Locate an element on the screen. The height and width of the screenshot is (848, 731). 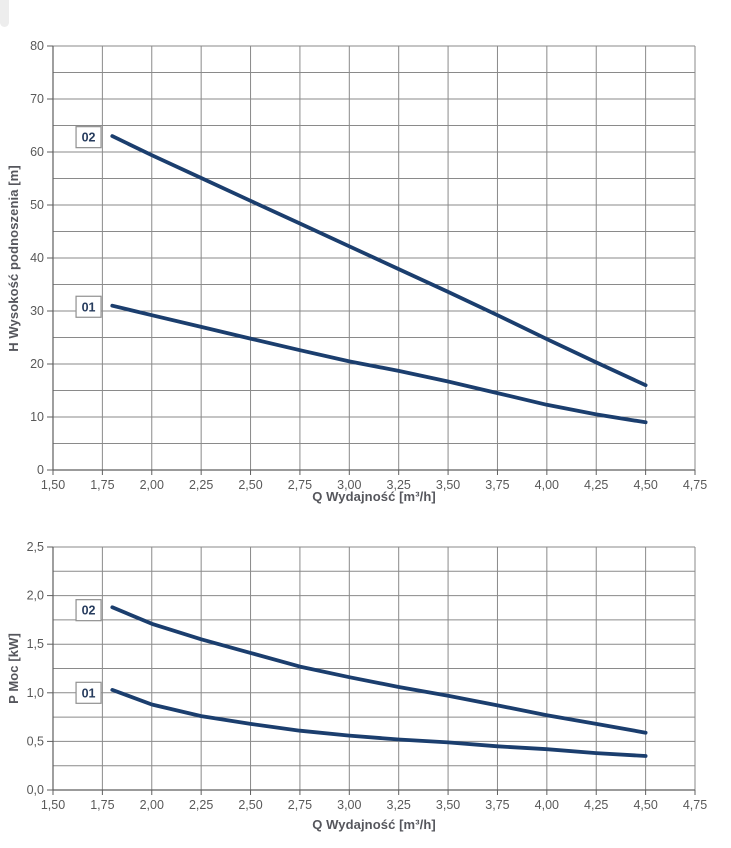
y-tick-label: 2,0 is located at coordinates (35, 596).